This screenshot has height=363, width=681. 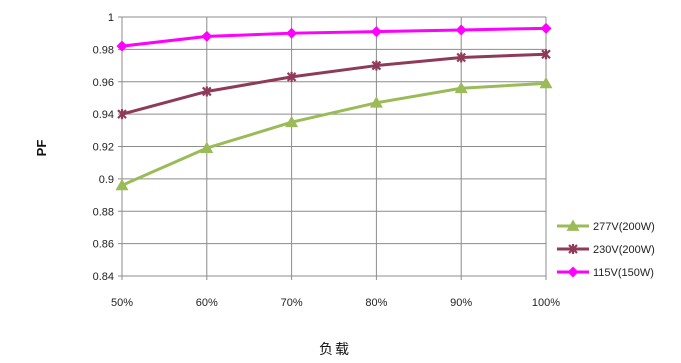 What do you see at coordinates (103, 277) in the screenshot?
I see `y-tick-label: 0.84` at bounding box center [103, 277].